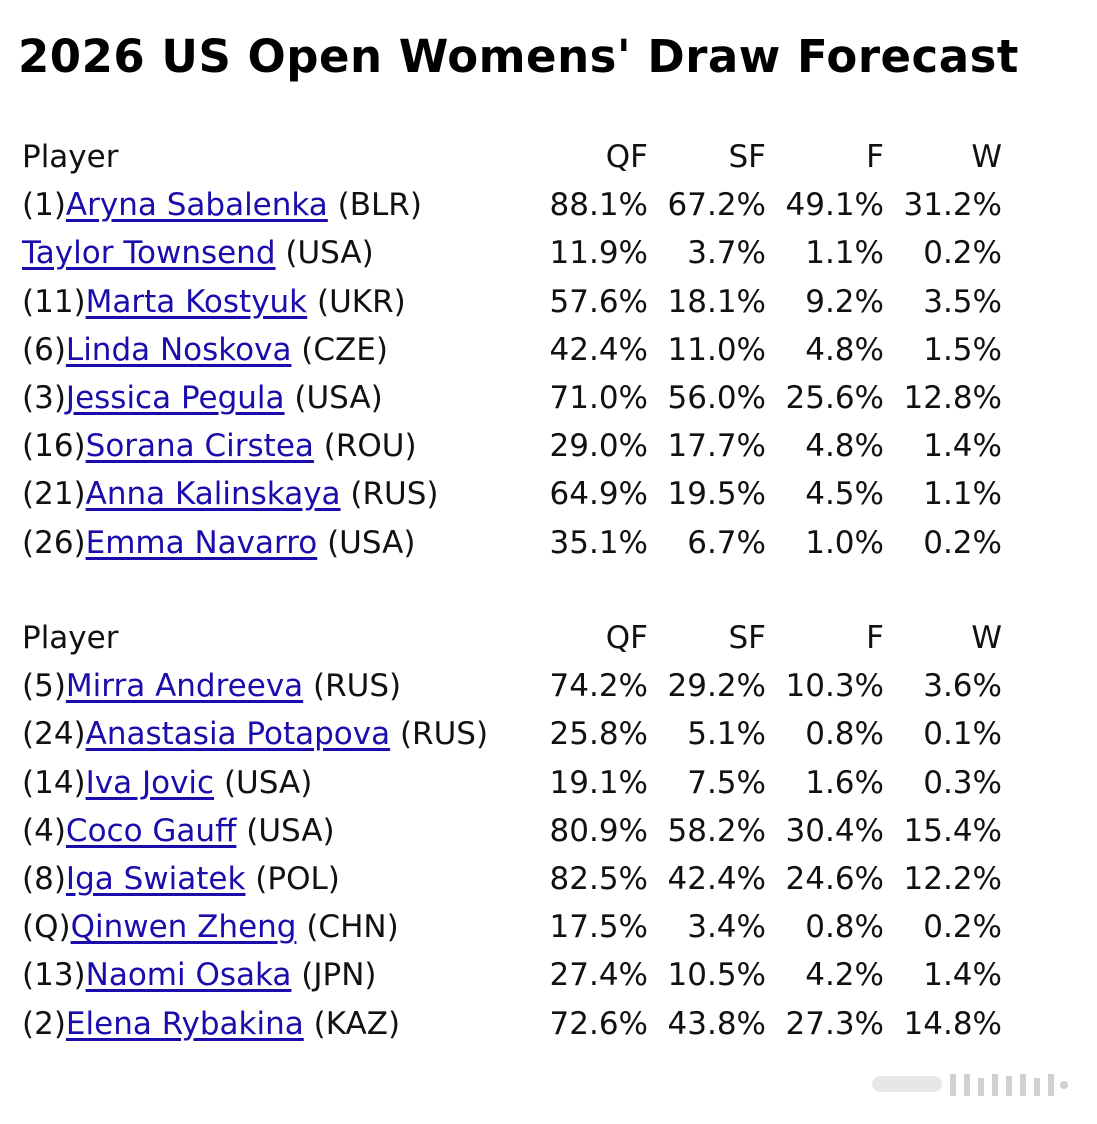 This screenshot has height=1124, width=1097. What do you see at coordinates (339, 349) in the screenshot?
I see `player-country: (CZE)` at bounding box center [339, 349].